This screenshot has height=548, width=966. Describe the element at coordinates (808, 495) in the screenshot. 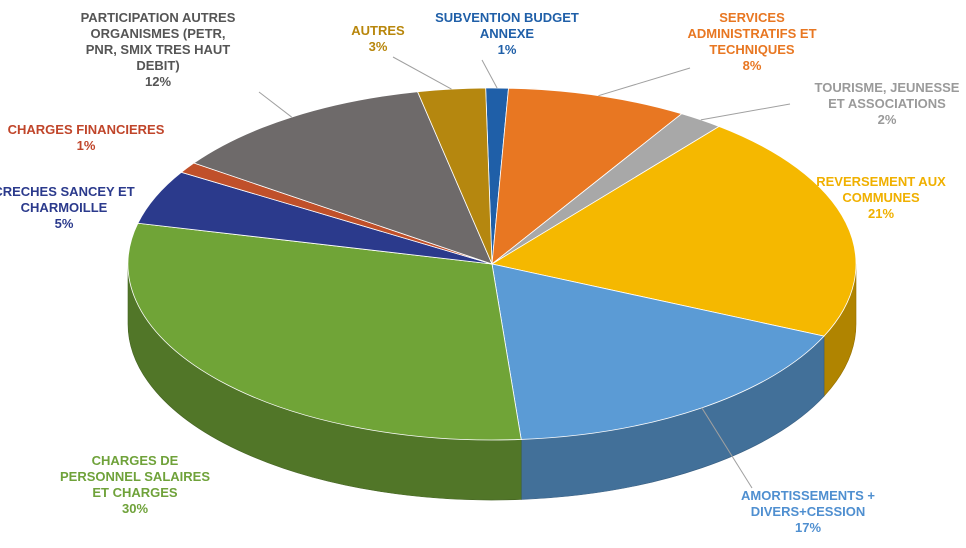

I see `slice-category-label: AMORTISSEMENTS +` at that location.